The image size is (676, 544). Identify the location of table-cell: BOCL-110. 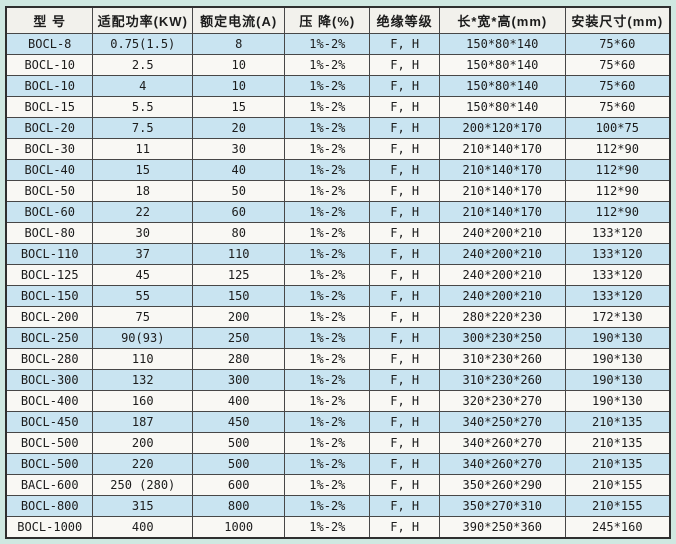
(49, 253).